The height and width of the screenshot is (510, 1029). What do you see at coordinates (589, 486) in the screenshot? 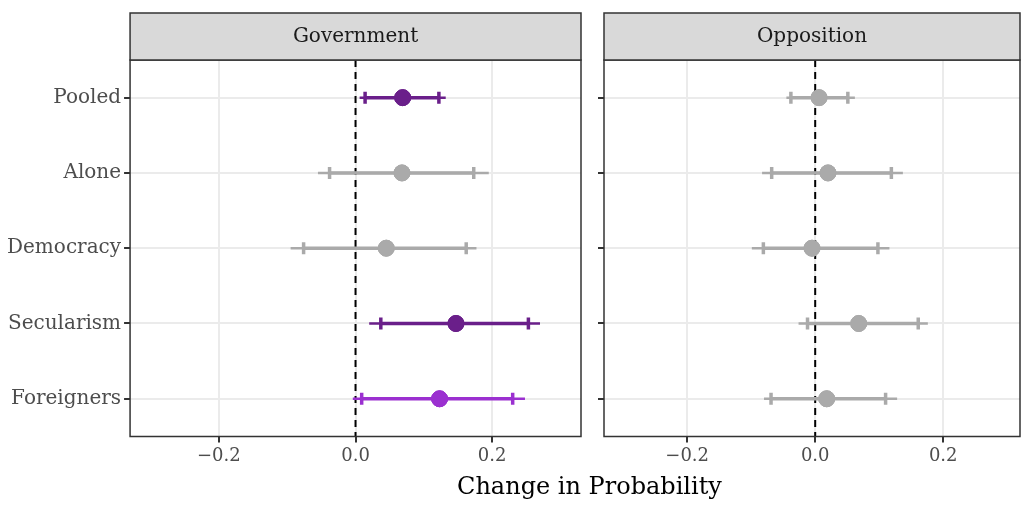
I see `x-axis-title: Change in Probability` at bounding box center [589, 486].